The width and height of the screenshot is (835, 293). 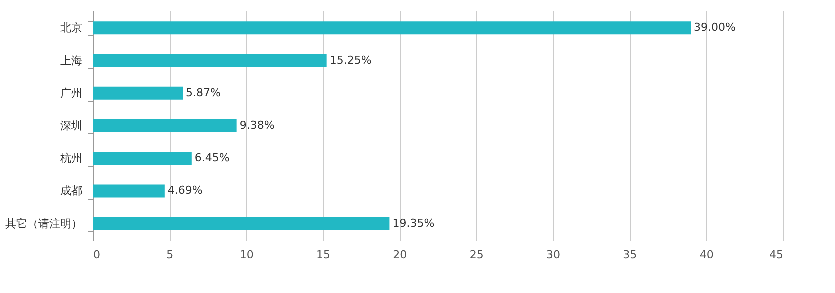 I want to click on data-label: 4.69%, so click(x=185, y=191).